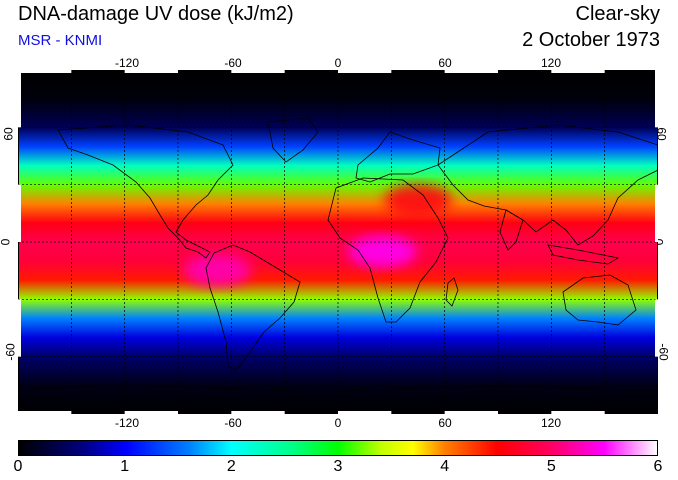  I want to click on asia-coastline, so click(547, 185).